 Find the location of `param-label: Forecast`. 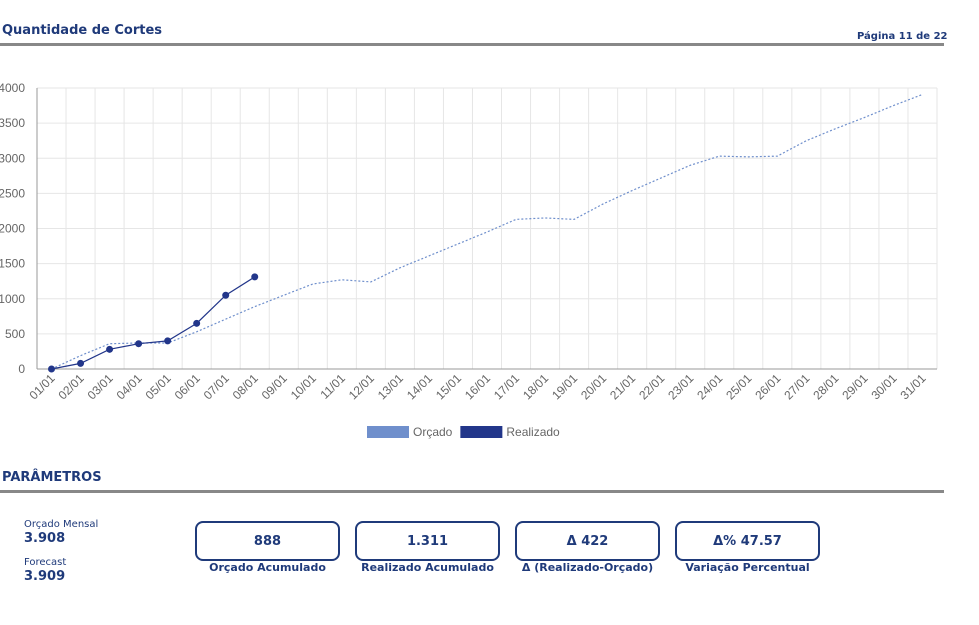

param-label: Forecast is located at coordinates (45, 562).